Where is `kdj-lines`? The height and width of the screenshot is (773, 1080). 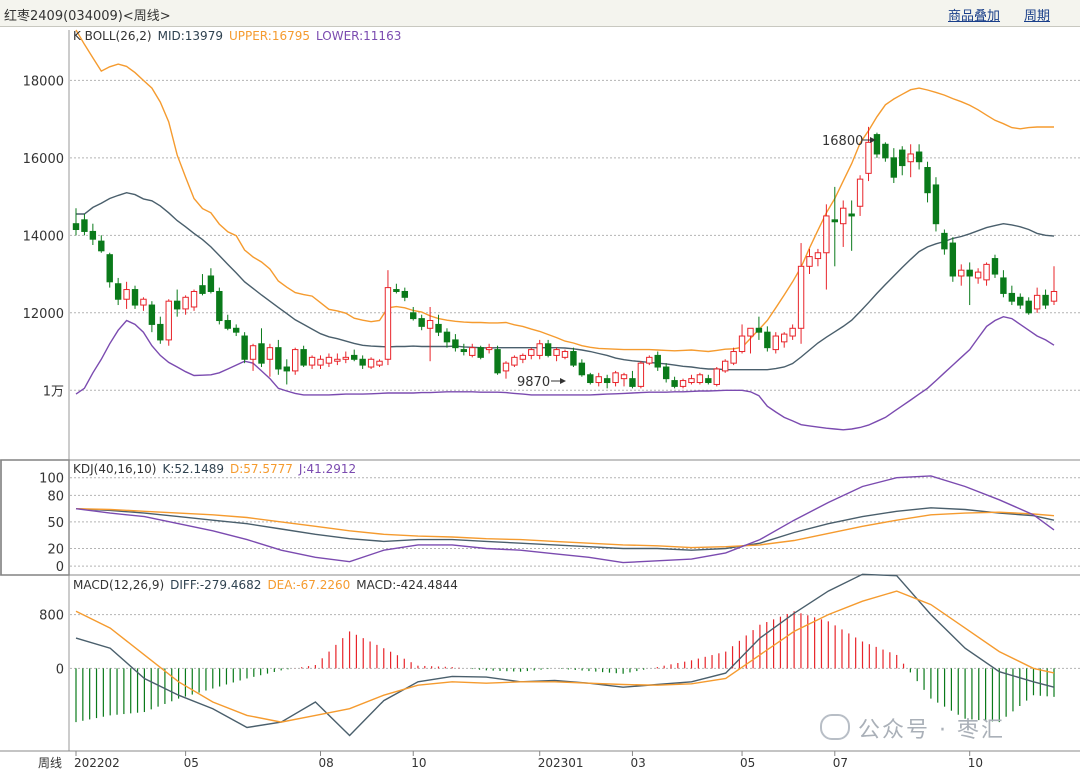
kdj-lines is located at coordinates (565, 519).